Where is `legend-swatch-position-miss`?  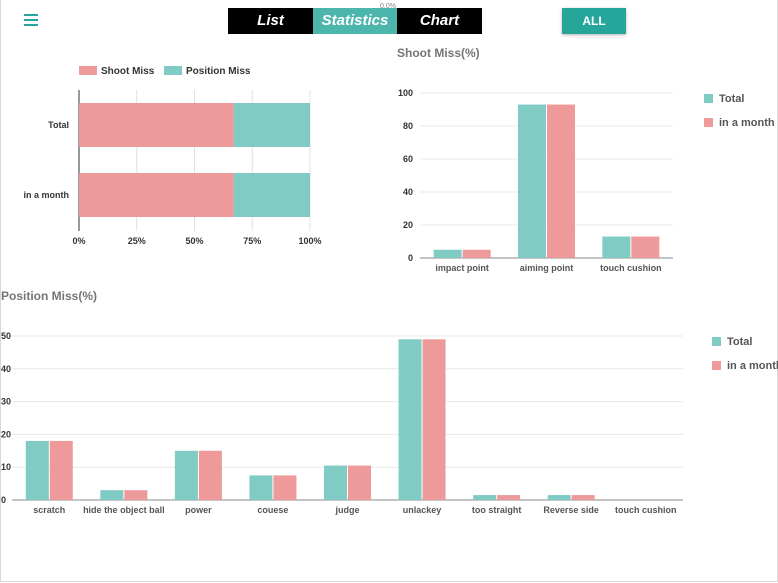 legend-swatch-position-miss is located at coordinates (173, 70).